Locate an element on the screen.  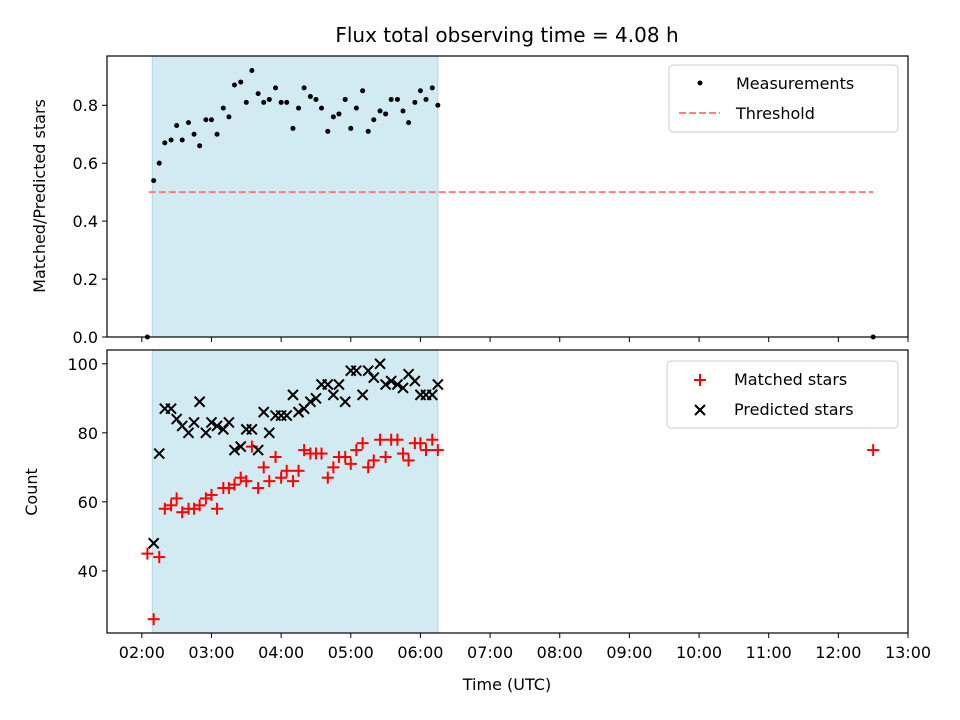
bottom-ytick-label: 80 is located at coordinates (88, 433).